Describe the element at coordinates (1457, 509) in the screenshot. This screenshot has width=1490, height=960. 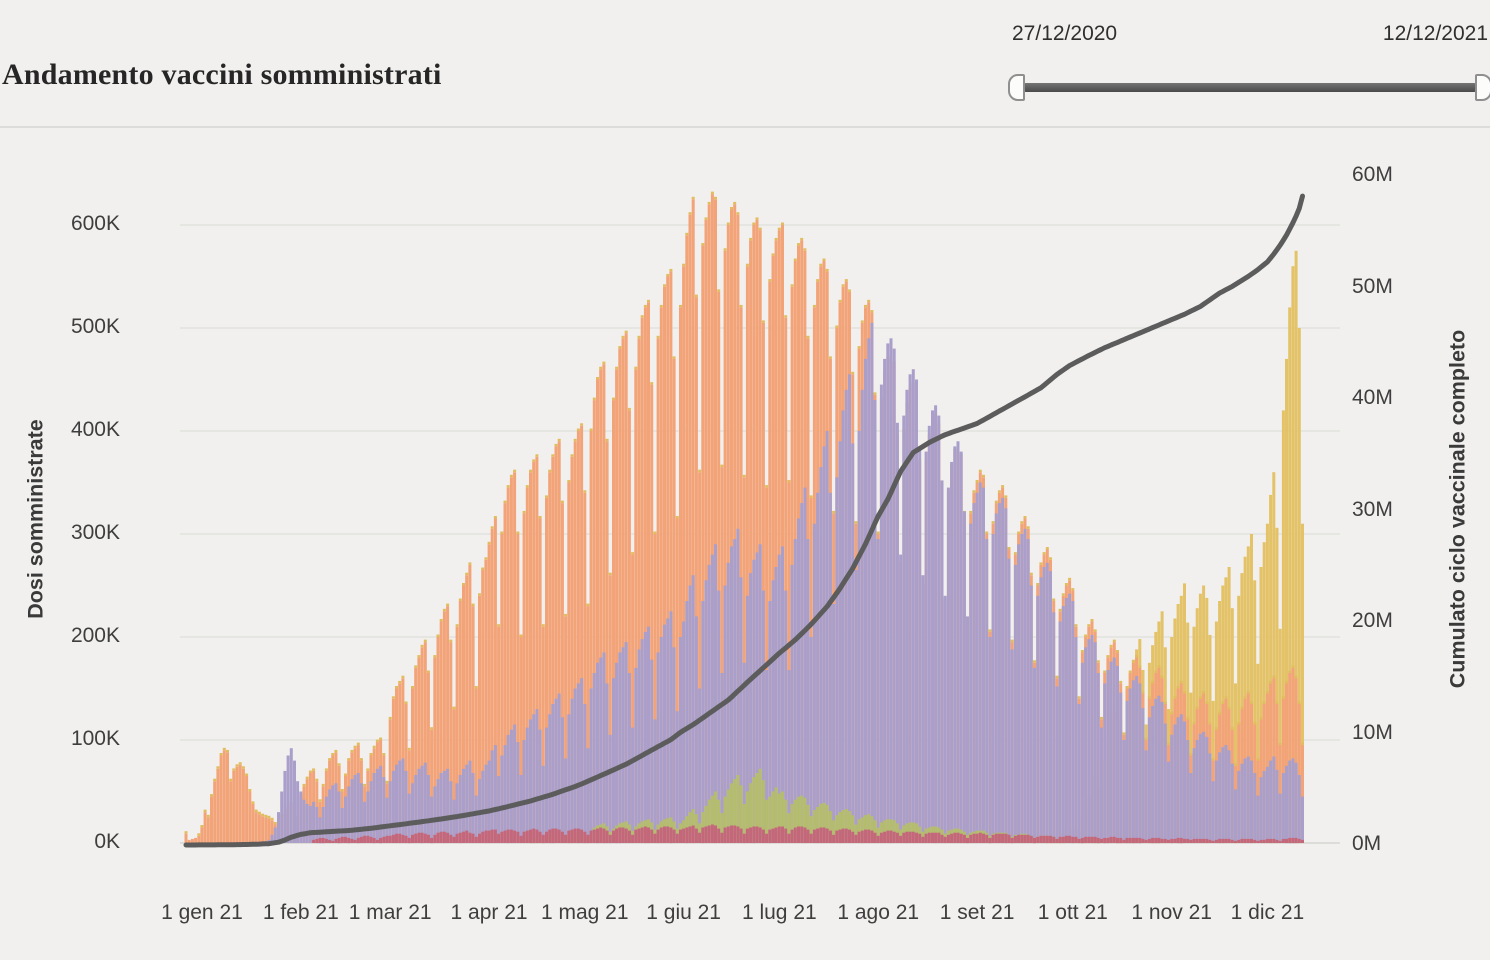
I see `y2-axis-title: Cumulato ciclo vaccinale completo` at that location.